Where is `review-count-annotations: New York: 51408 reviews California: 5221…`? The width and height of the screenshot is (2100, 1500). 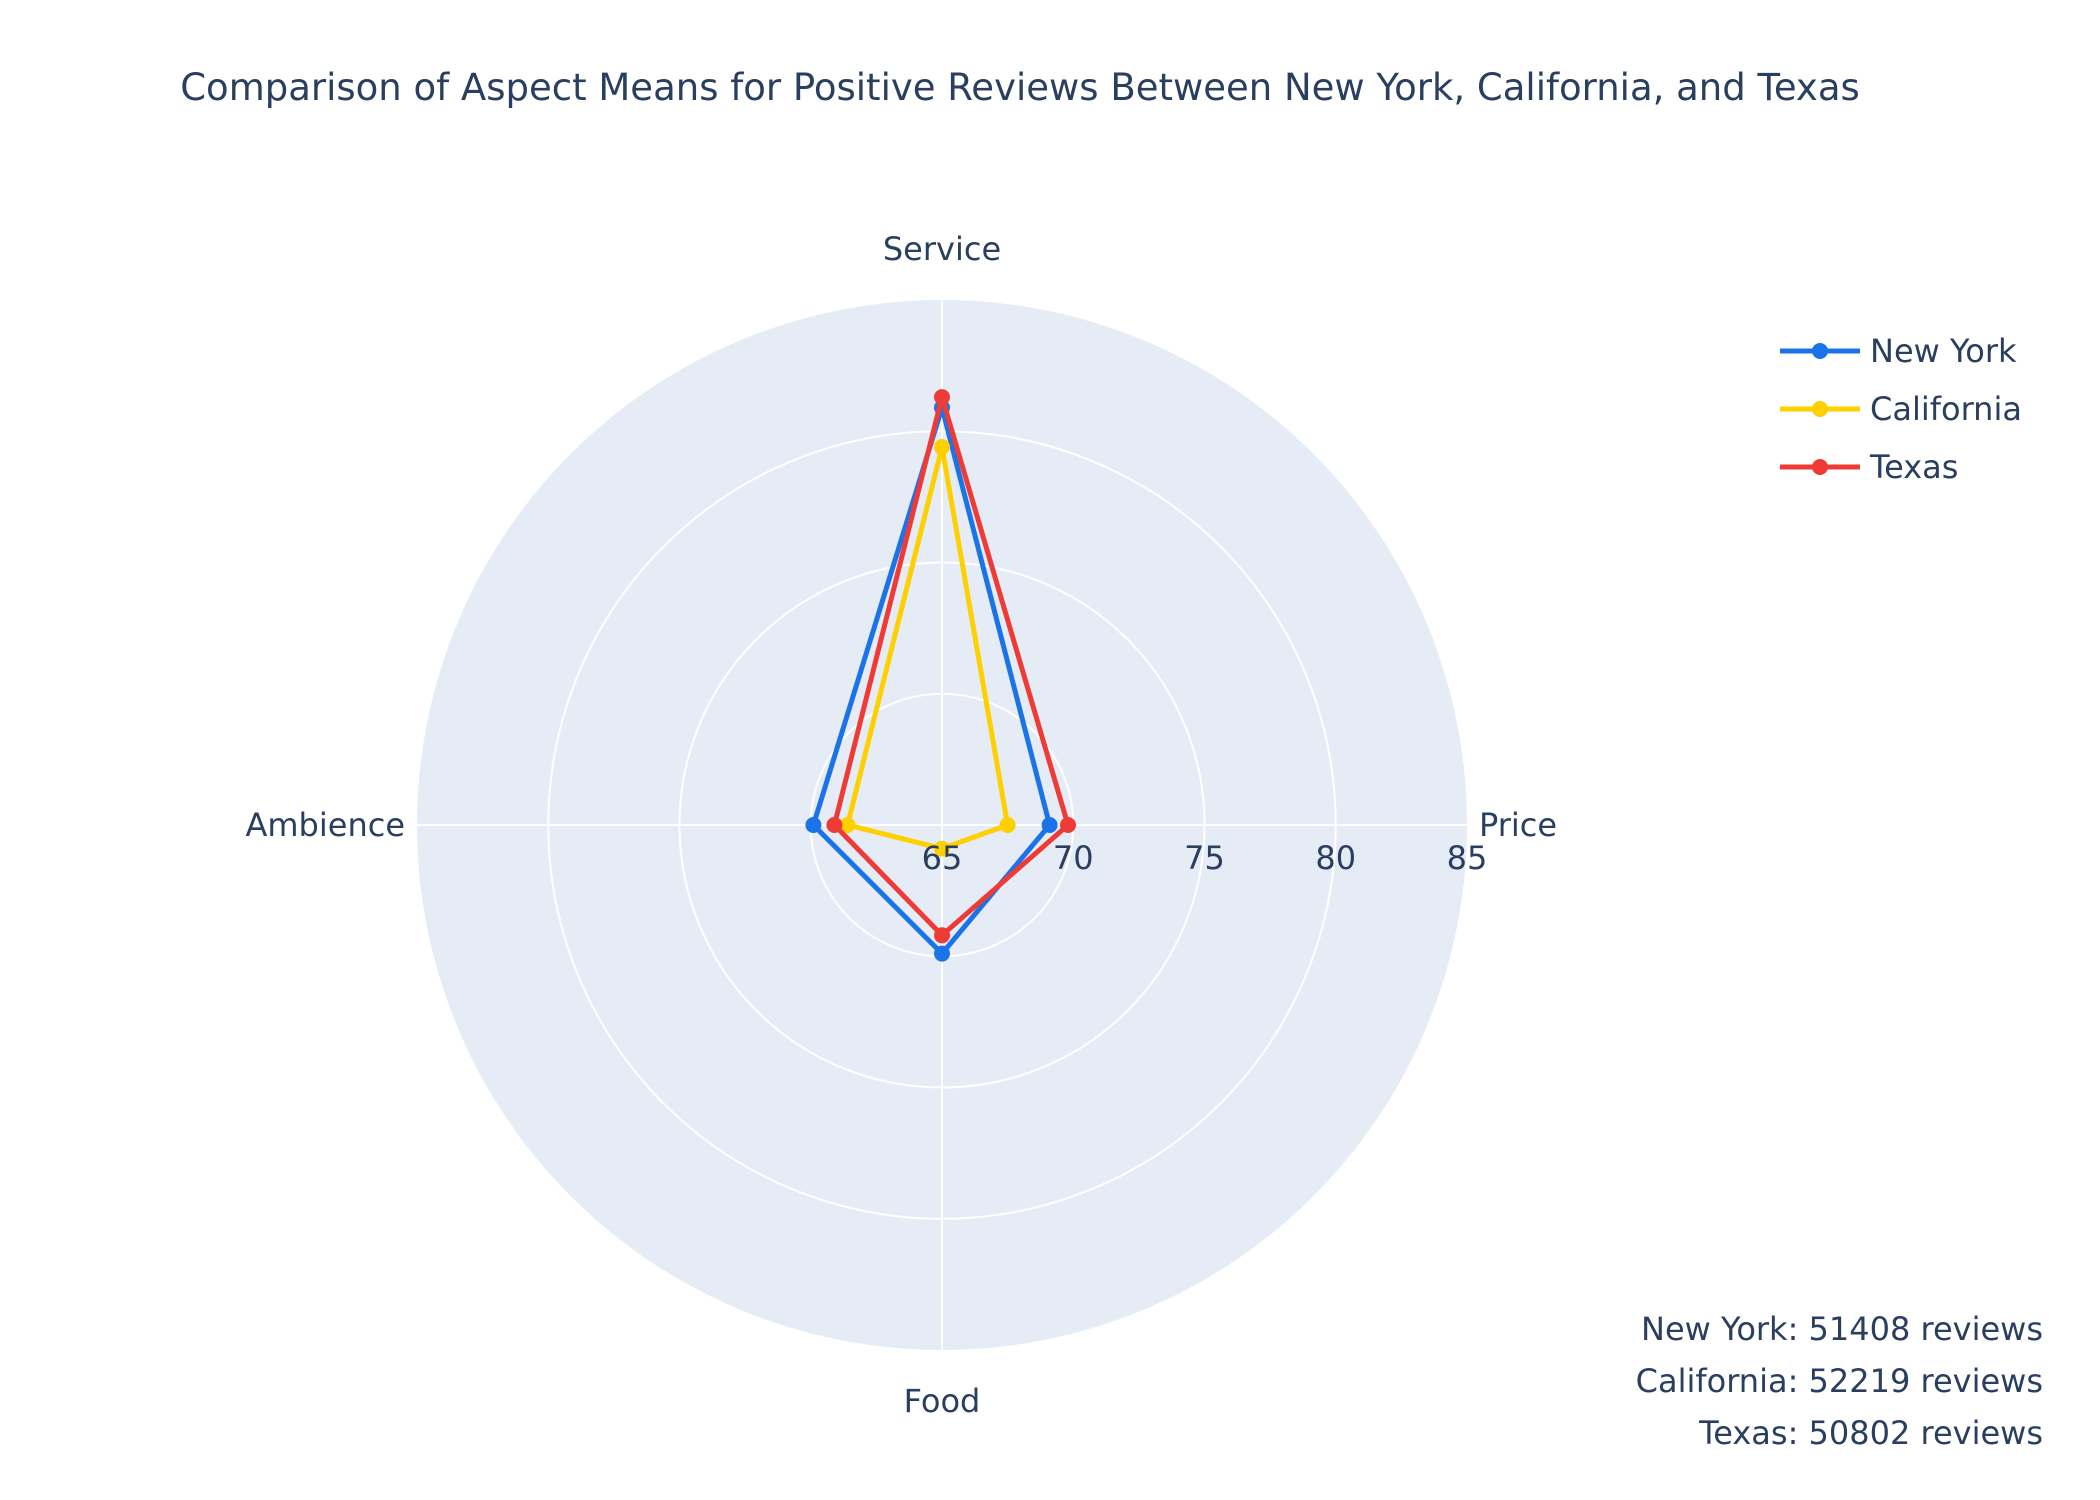 review-count-annotations: New York: 51408 reviews California: 5221… is located at coordinates (1839, 1381).